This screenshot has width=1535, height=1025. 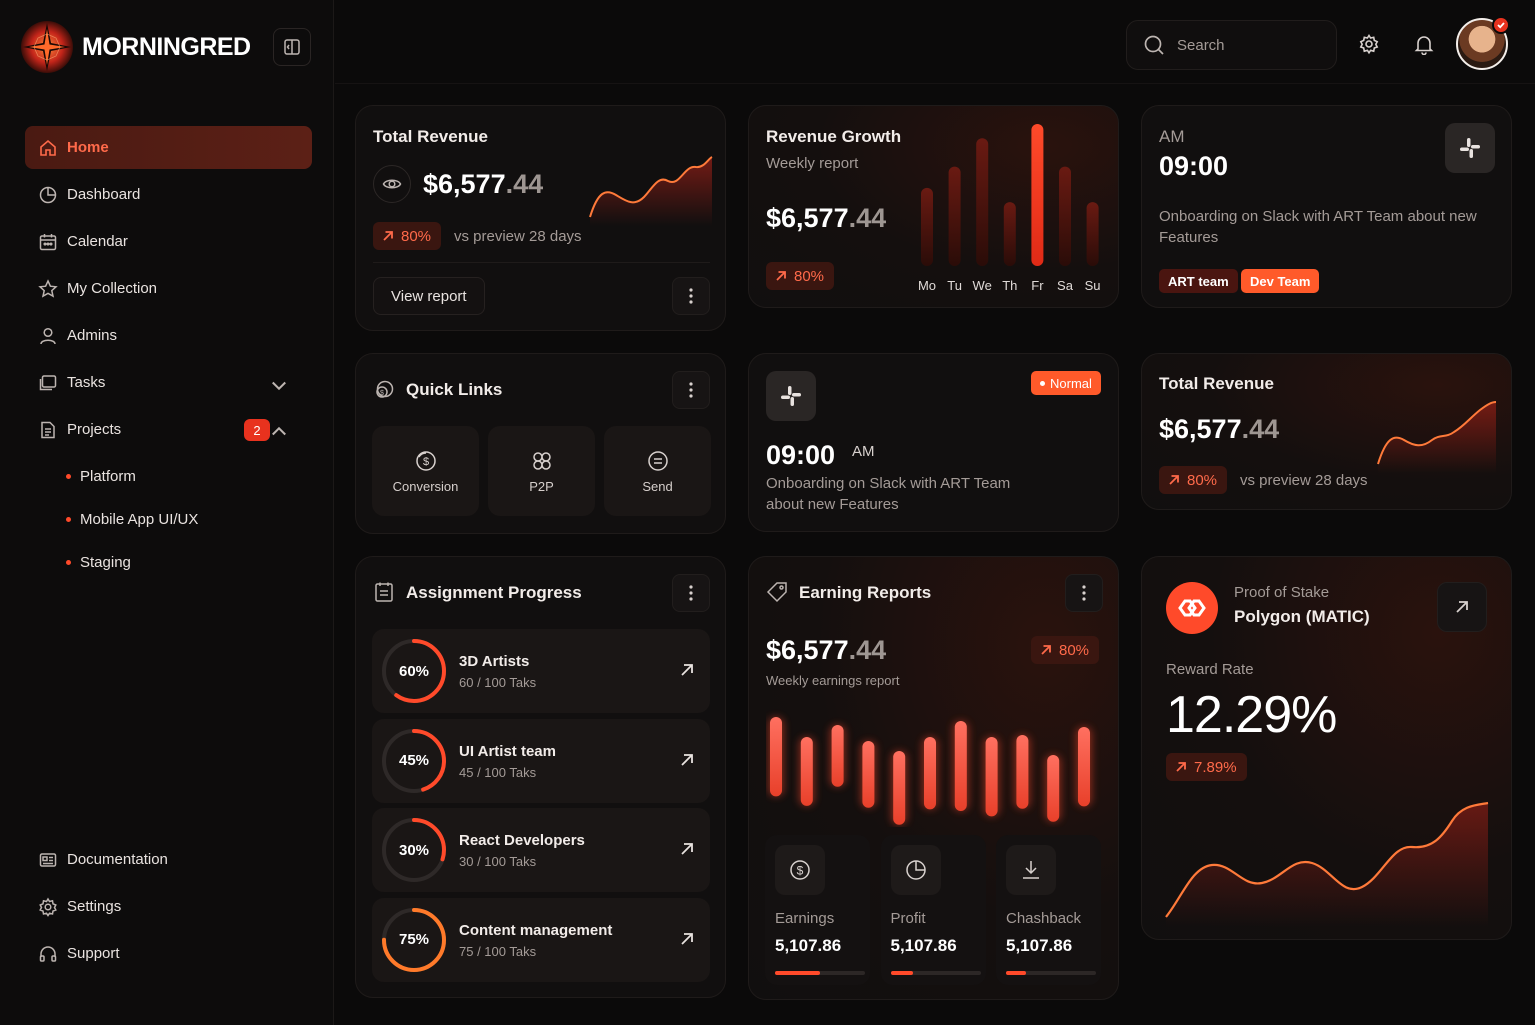 What do you see at coordinates (863, 451) in the screenshot?
I see `meeting-period: AM` at bounding box center [863, 451].